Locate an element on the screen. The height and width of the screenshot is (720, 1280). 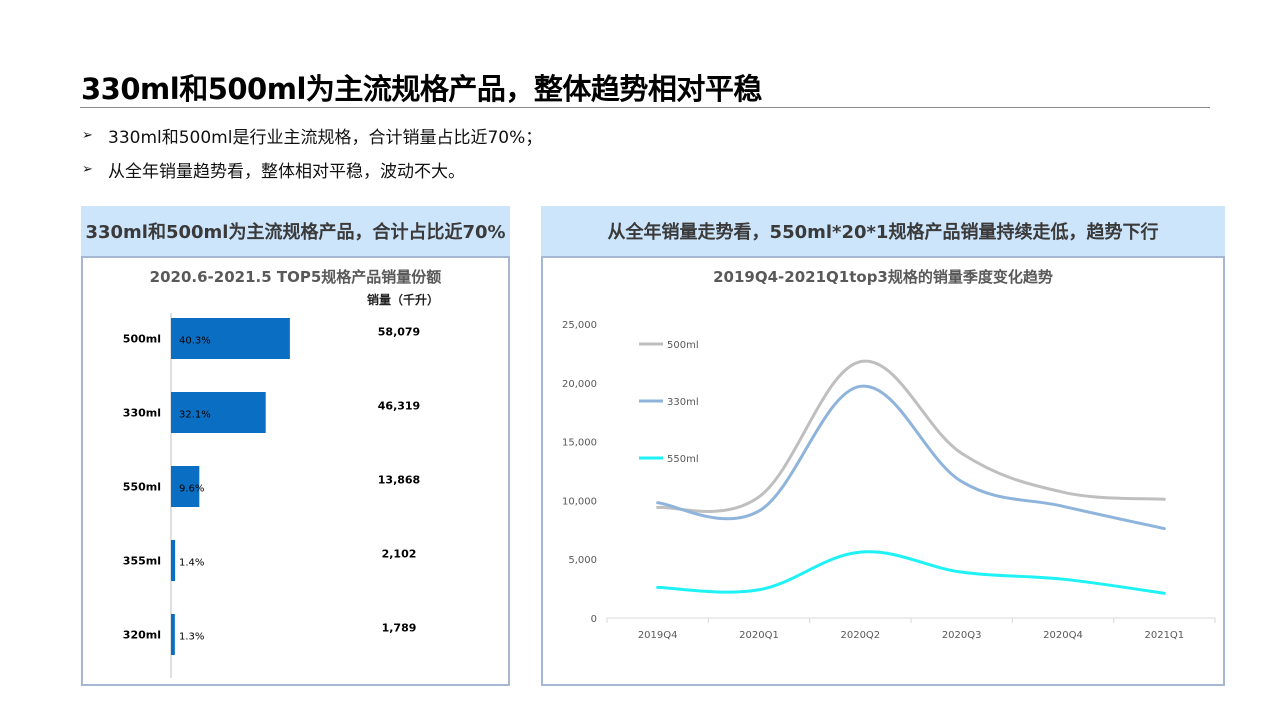
legend-label-330ml: 330ml is located at coordinates (683, 402).